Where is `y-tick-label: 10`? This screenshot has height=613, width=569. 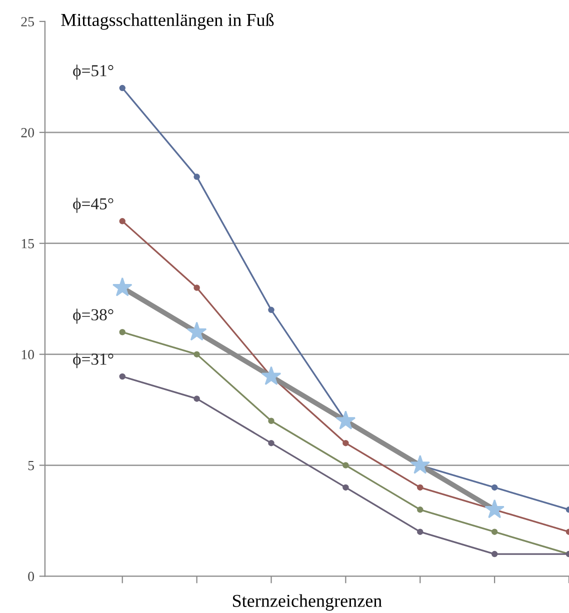
y-tick-label: 10 is located at coordinates (28, 355).